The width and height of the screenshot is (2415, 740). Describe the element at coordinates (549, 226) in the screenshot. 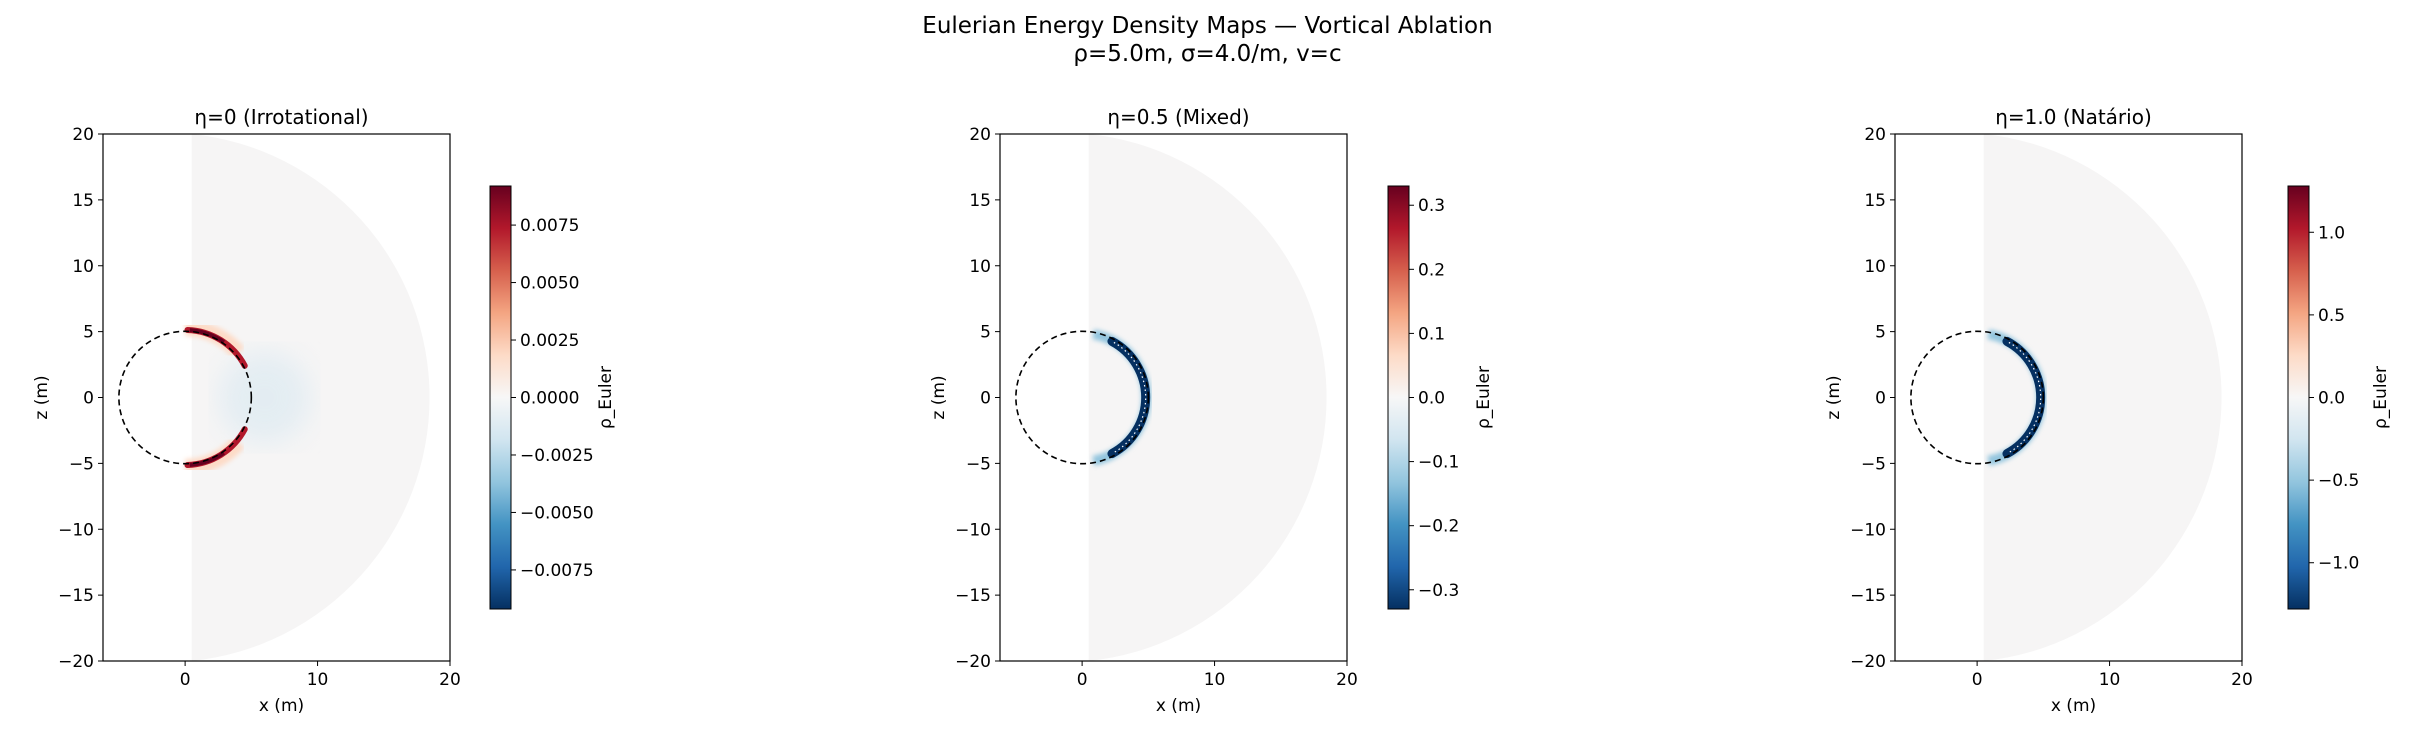

I see `colorbar-tick-label: 0.0075` at that location.